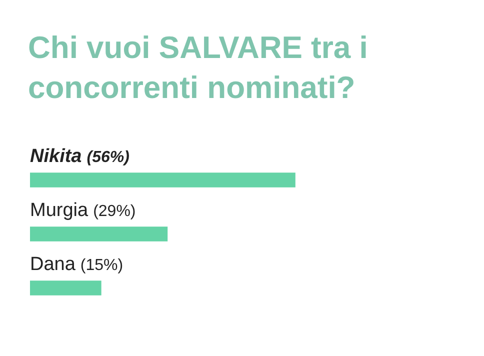 This screenshot has height=356, width=484. What do you see at coordinates (108, 157) in the screenshot?
I see `data-label: (56%)` at bounding box center [108, 157].